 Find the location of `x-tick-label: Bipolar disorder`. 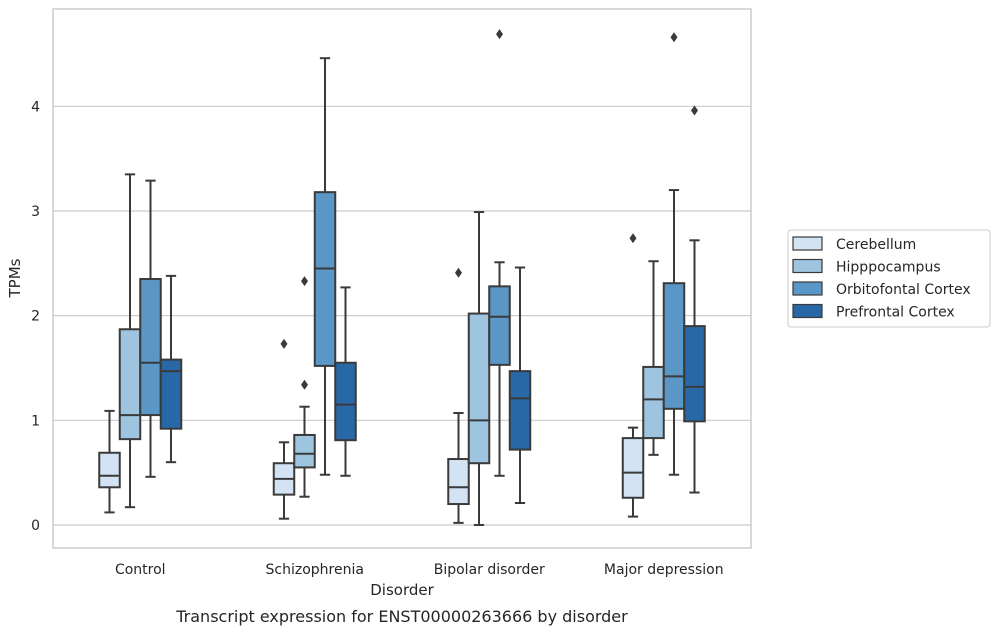

x-tick-label: Bipolar disorder is located at coordinates (489, 570).